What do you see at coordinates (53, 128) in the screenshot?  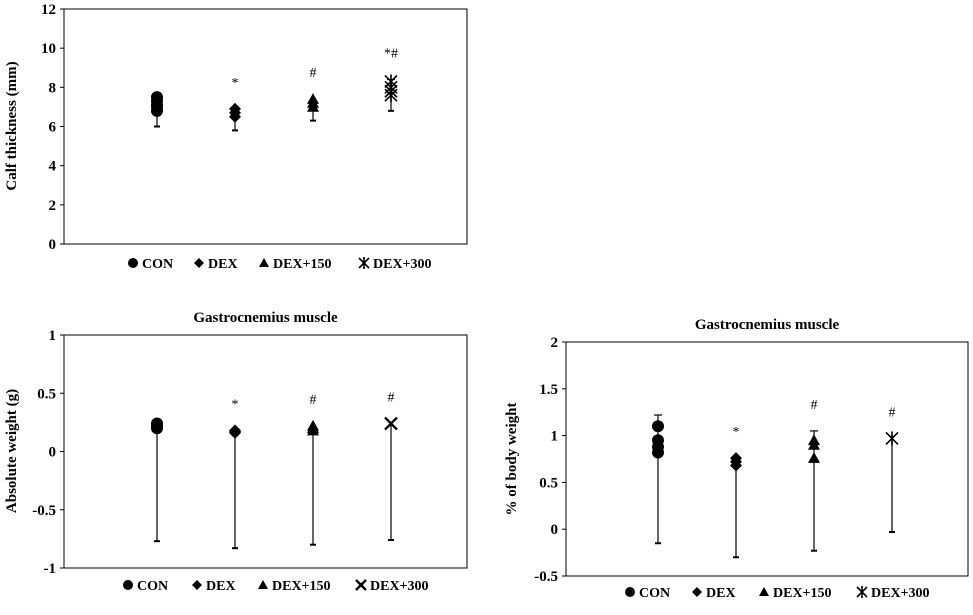 I see `y-tick-label: 6` at bounding box center [53, 128].